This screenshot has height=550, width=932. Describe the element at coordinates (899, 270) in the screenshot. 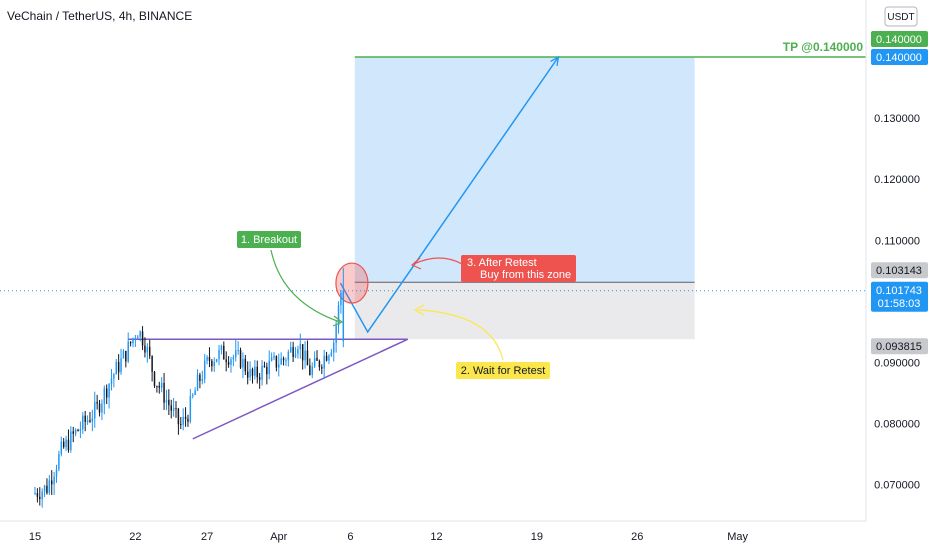

I see `entry-price-tag: 0.103143` at that location.